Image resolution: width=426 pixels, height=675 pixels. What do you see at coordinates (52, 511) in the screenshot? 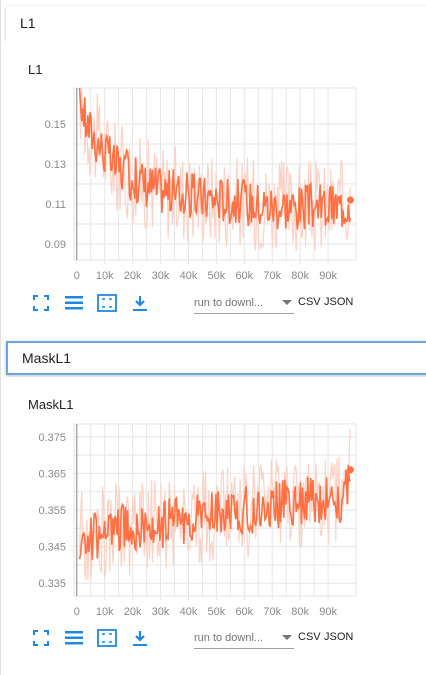
I see `y-tick-label: 0.355` at bounding box center [52, 511].